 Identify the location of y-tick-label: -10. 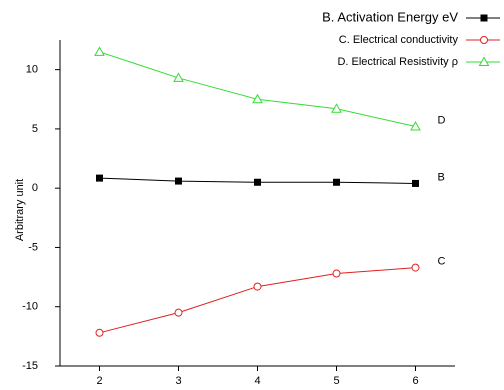
(30, 307).